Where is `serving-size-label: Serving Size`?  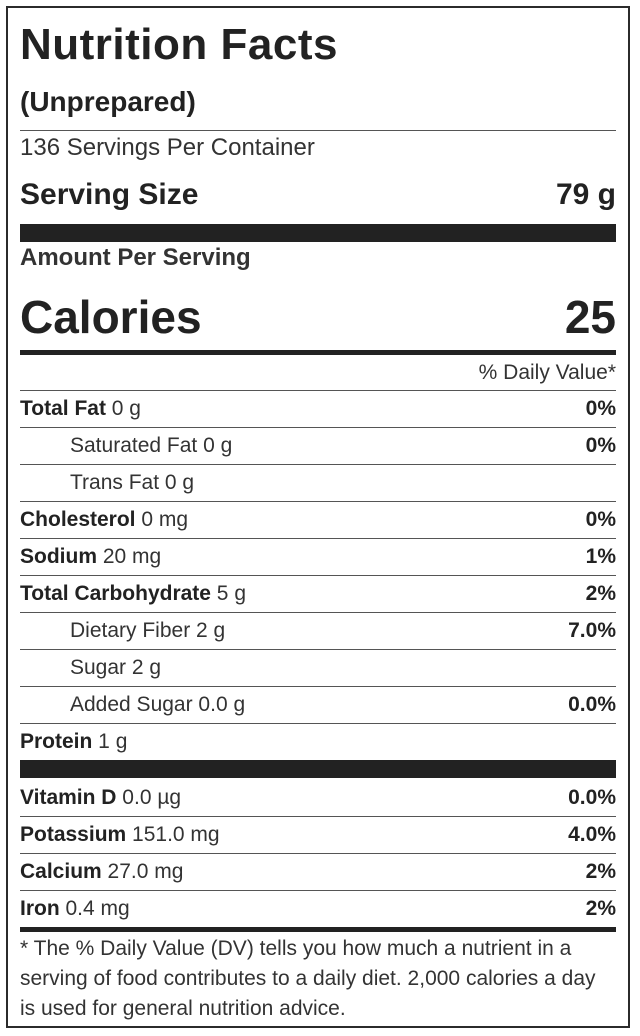
serving-size-label: Serving Size is located at coordinates (109, 194).